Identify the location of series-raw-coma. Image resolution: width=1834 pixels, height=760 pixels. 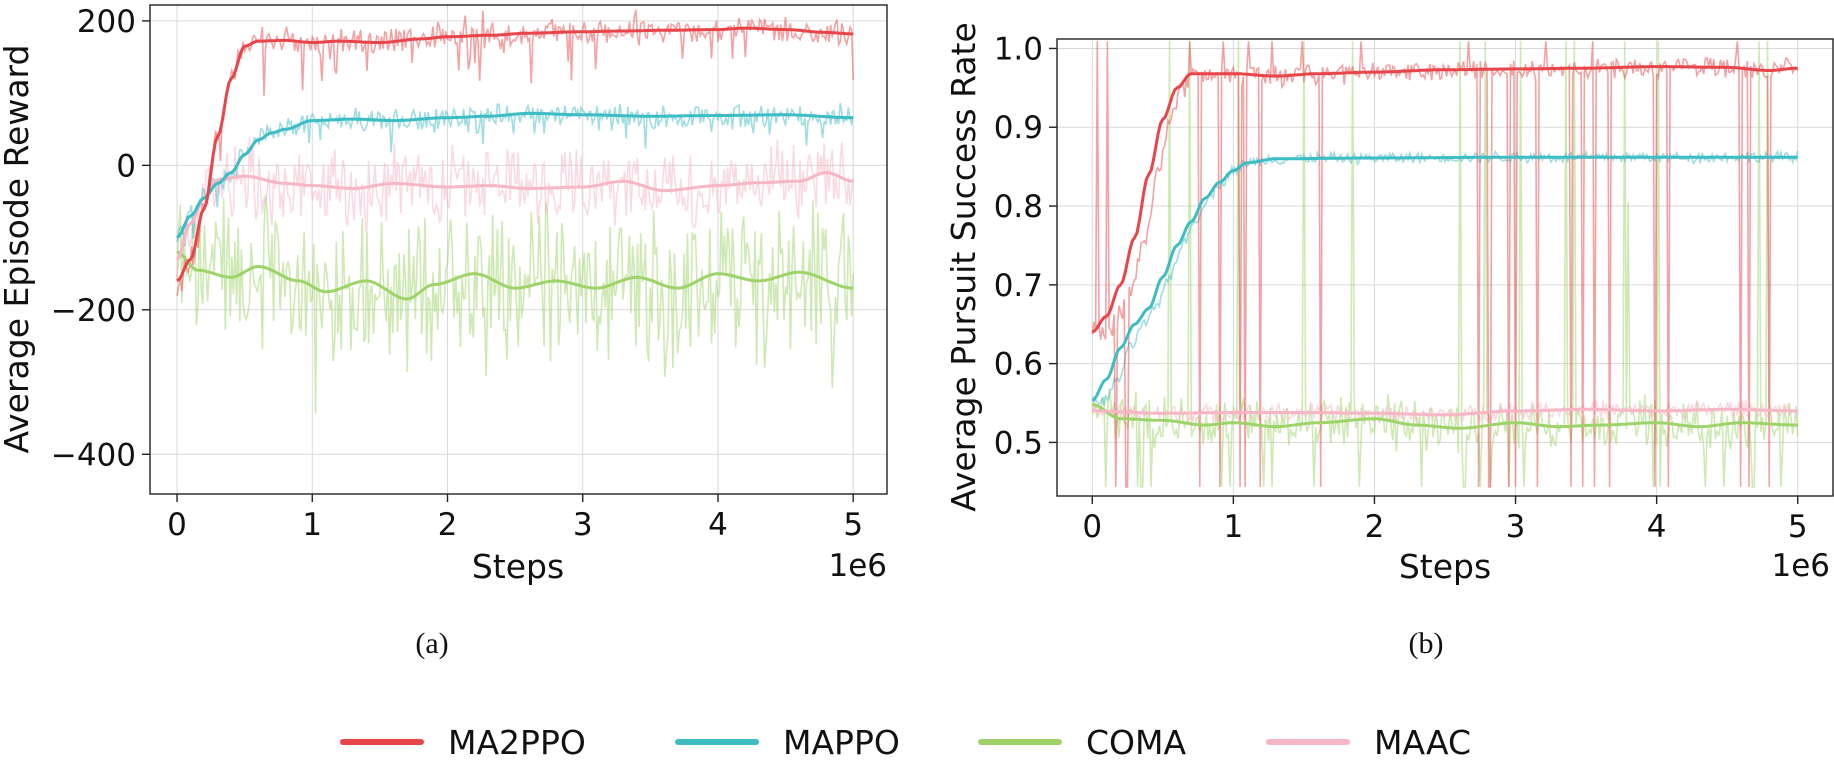
(515, 303).